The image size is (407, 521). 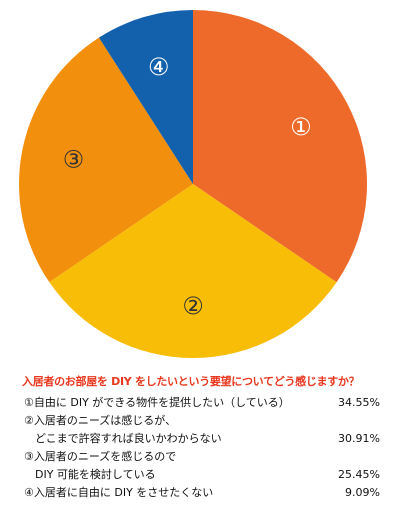 I want to click on legend-item-4-text: ④入居者に自由に DIY をさせたくない, so click(x=119, y=492).